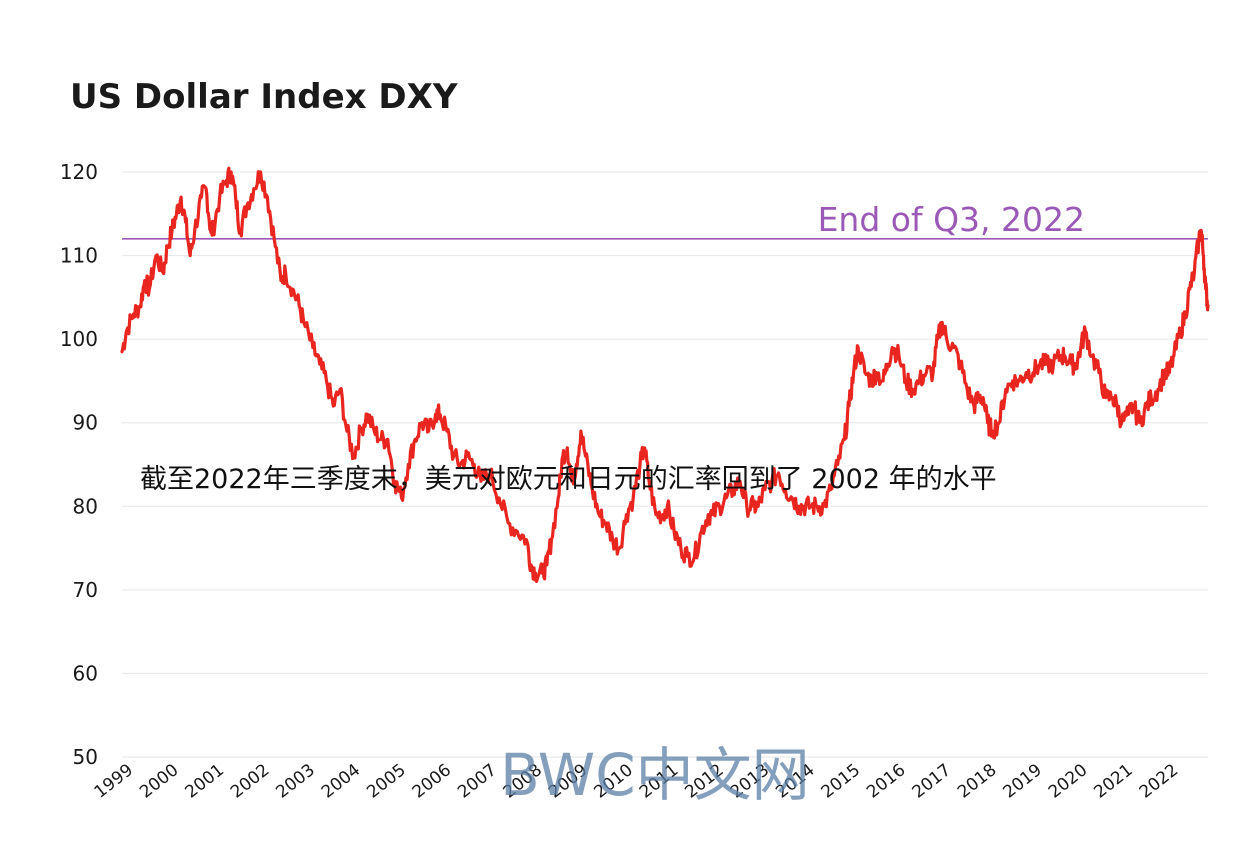 Image resolution: width=1250 pixels, height=860 pixels. I want to click on x-tick-label: 2022, so click(1159, 781).